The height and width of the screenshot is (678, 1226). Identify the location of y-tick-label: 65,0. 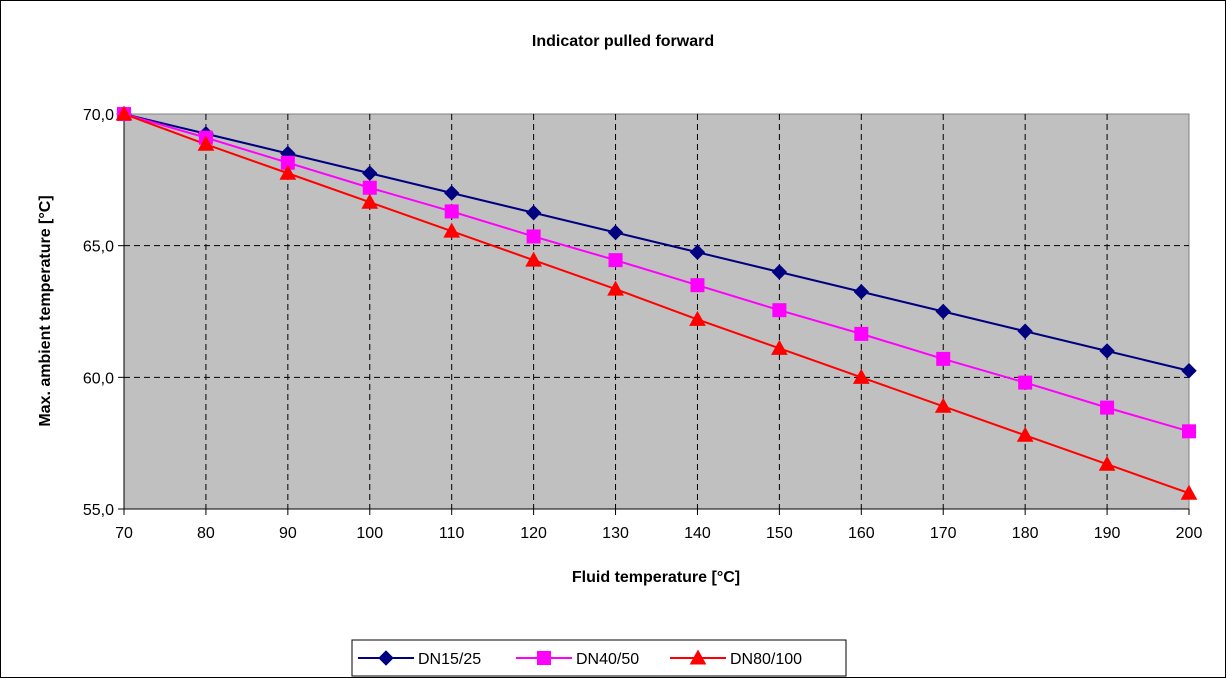
(98, 247).